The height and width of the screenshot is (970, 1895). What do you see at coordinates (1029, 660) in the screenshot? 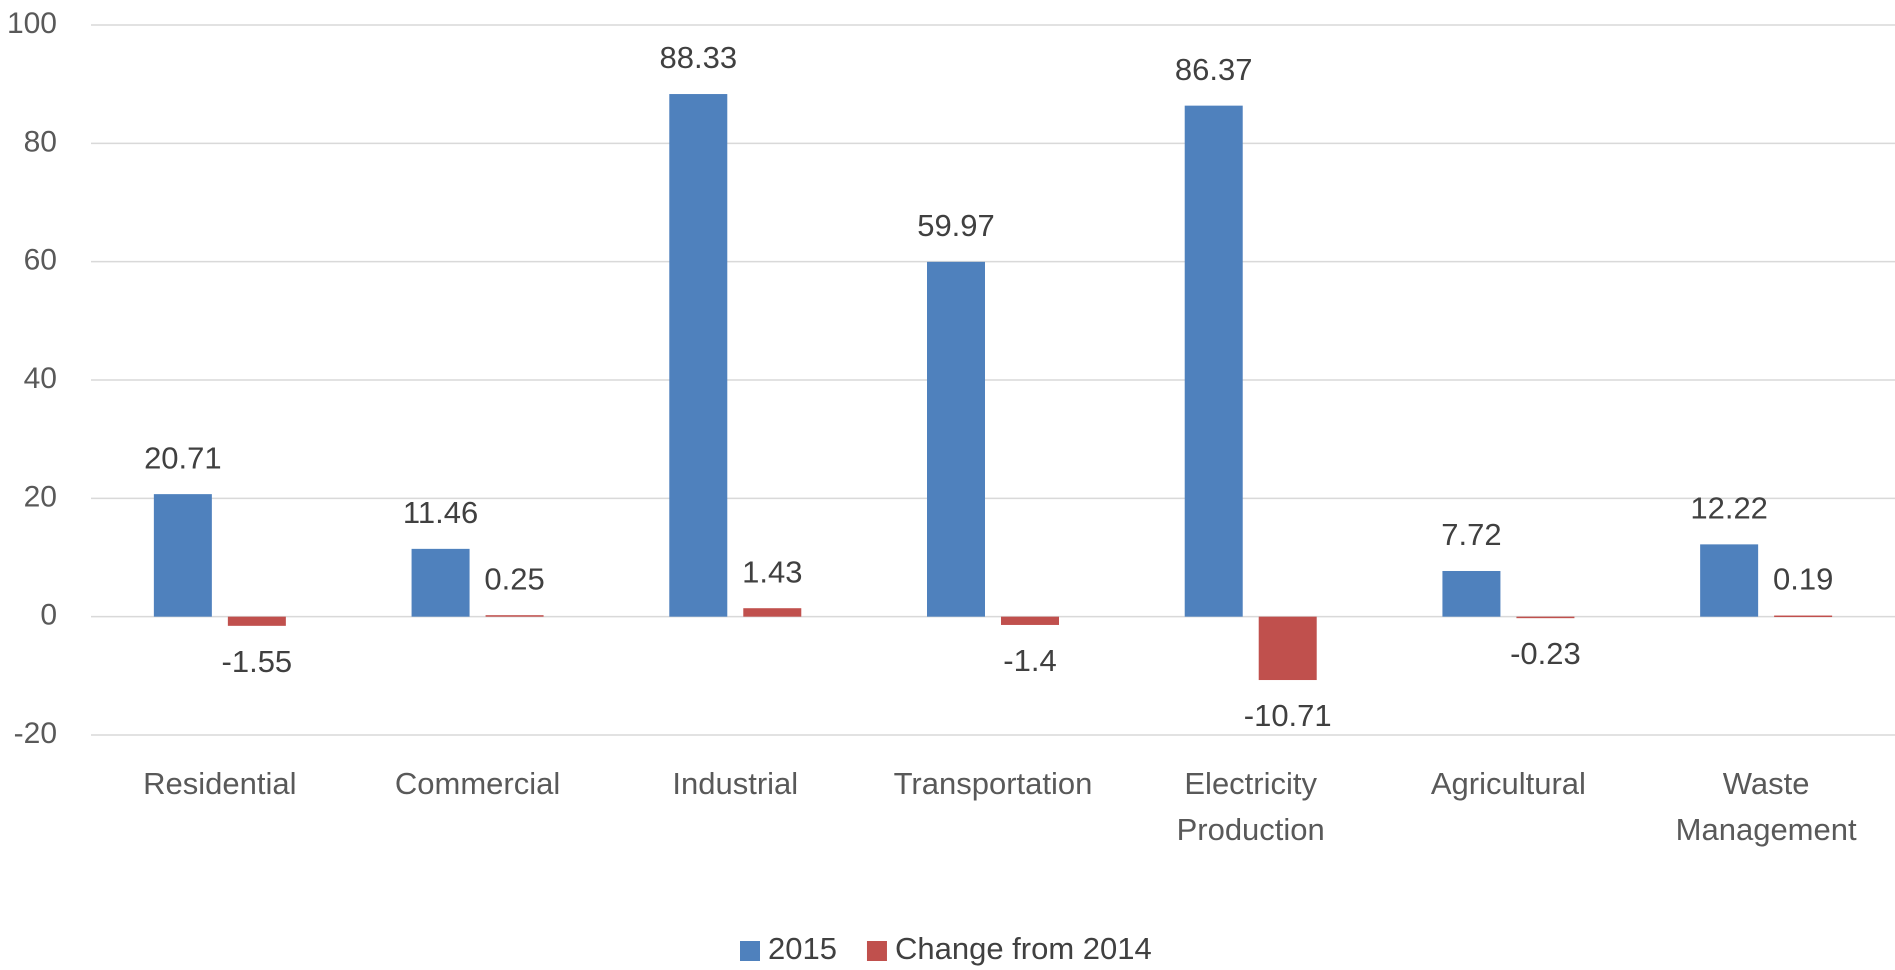
I see `data-label: -1.4` at bounding box center [1029, 660].